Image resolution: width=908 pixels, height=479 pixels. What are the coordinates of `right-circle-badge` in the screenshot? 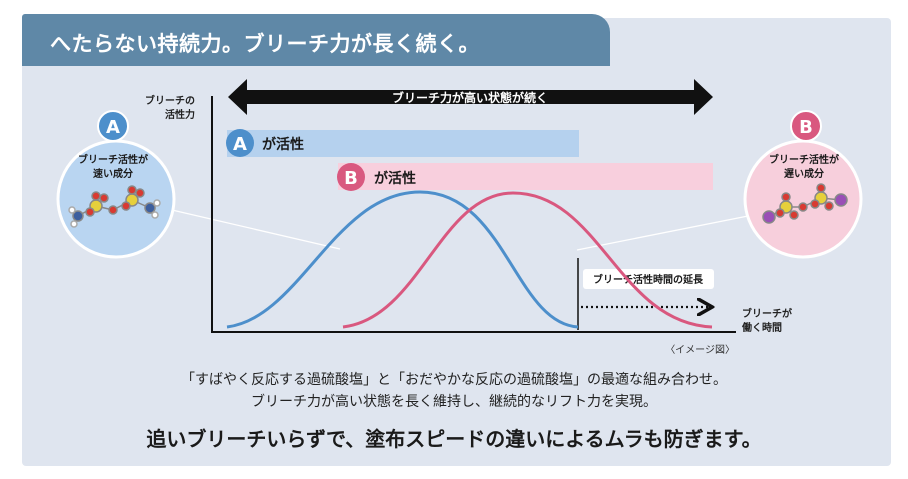 It's located at (806, 126).